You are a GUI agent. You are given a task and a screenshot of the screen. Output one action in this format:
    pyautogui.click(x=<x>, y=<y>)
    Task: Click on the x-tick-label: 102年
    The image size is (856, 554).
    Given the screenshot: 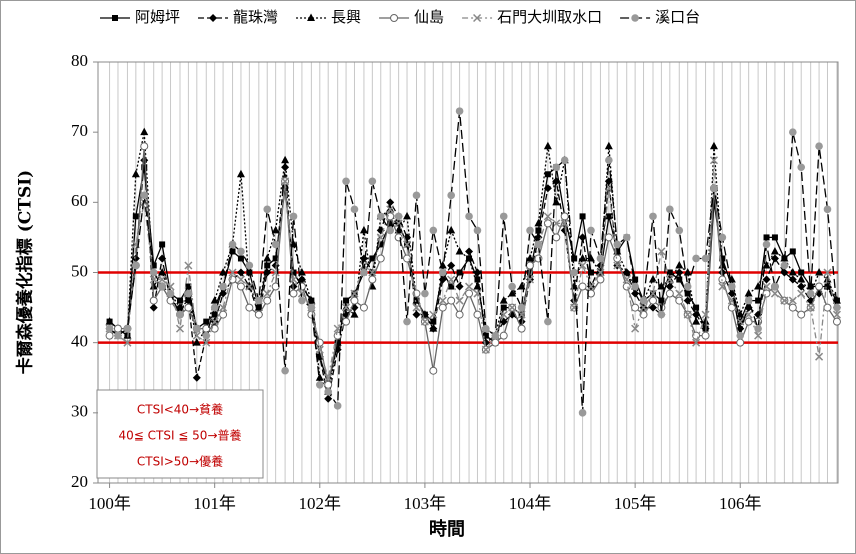 What is the action you would take?
    pyautogui.click(x=320, y=503)
    